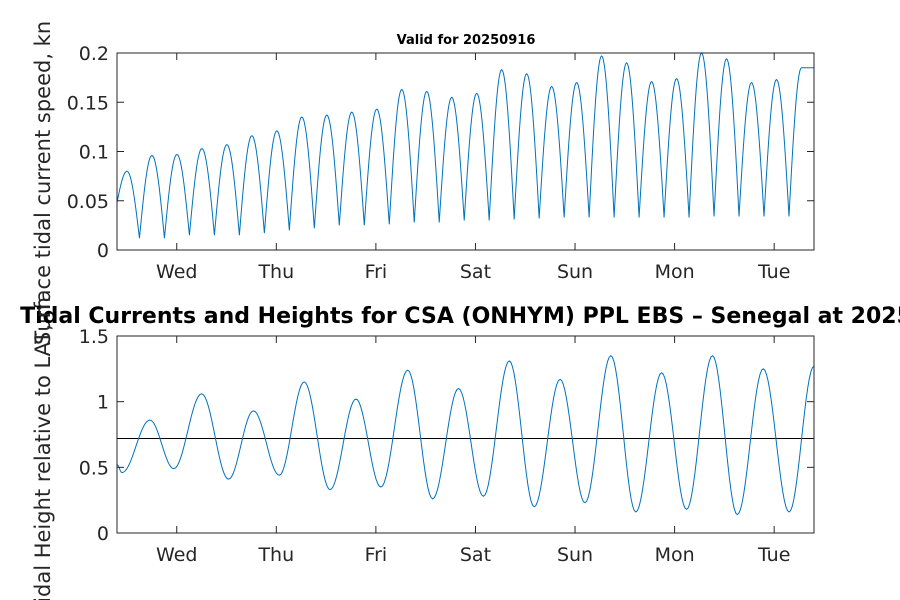 The image size is (900, 600). I want to click on bottom-x-tick-label: Mon, so click(675, 555).